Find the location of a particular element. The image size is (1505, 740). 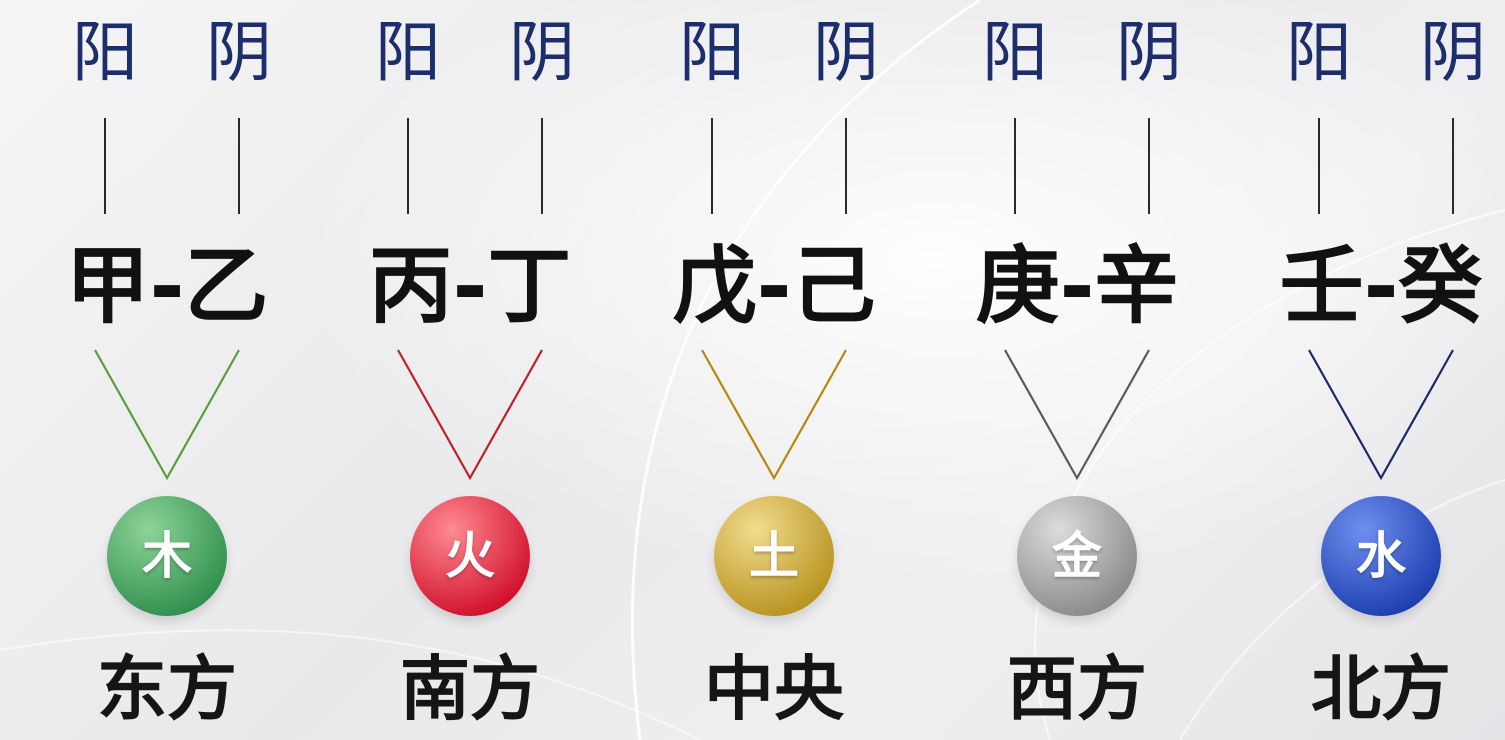

direction-label: 北方 is located at coordinates (1381, 689).